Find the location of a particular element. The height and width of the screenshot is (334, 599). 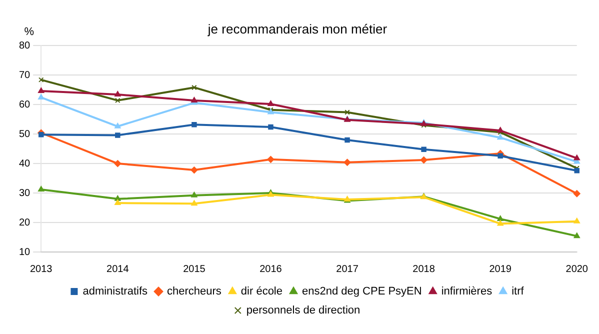

legend-label: administratifs is located at coordinates (115, 292).